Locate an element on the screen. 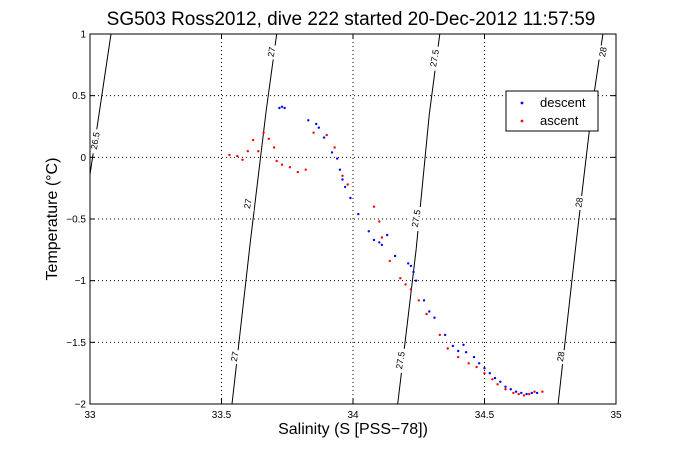 The width and height of the screenshot is (681, 454). x-tick-label: 34 is located at coordinates (353, 415).